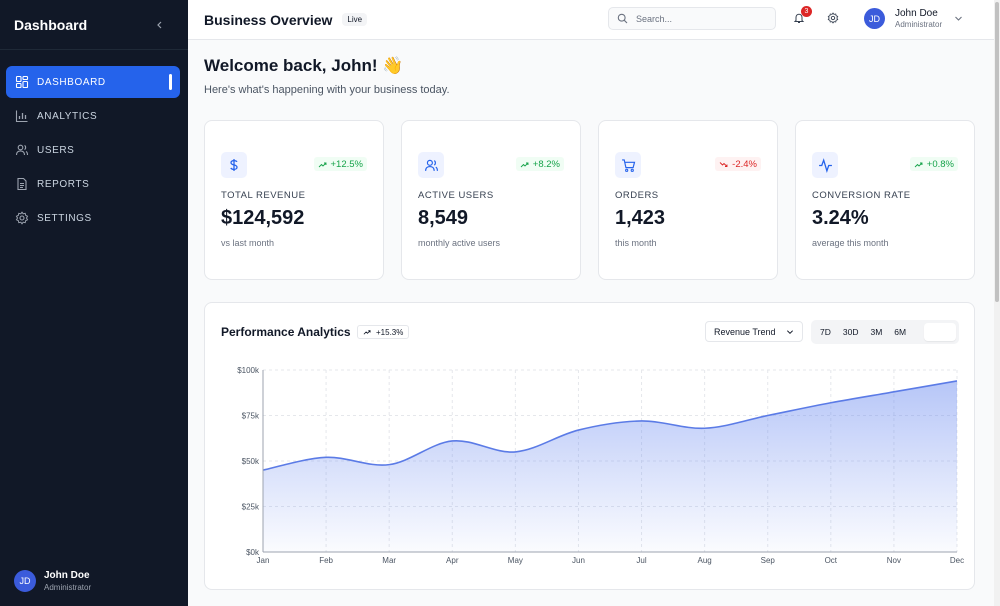 Image resolution: width=1000 pixels, height=606 pixels. Describe the element at coordinates (93, 150) in the screenshot. I see `sidebar-item-users: USERS` at that location.